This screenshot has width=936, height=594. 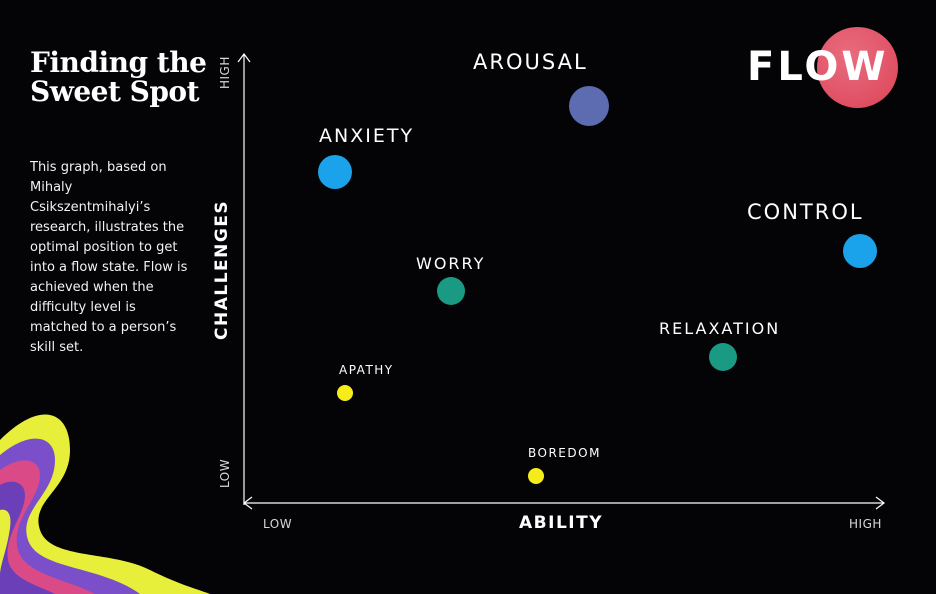 What do you see at coordinates (723, 357) in the screenshot?
I see `relaxation-marker` at bounding box center [723, 357].